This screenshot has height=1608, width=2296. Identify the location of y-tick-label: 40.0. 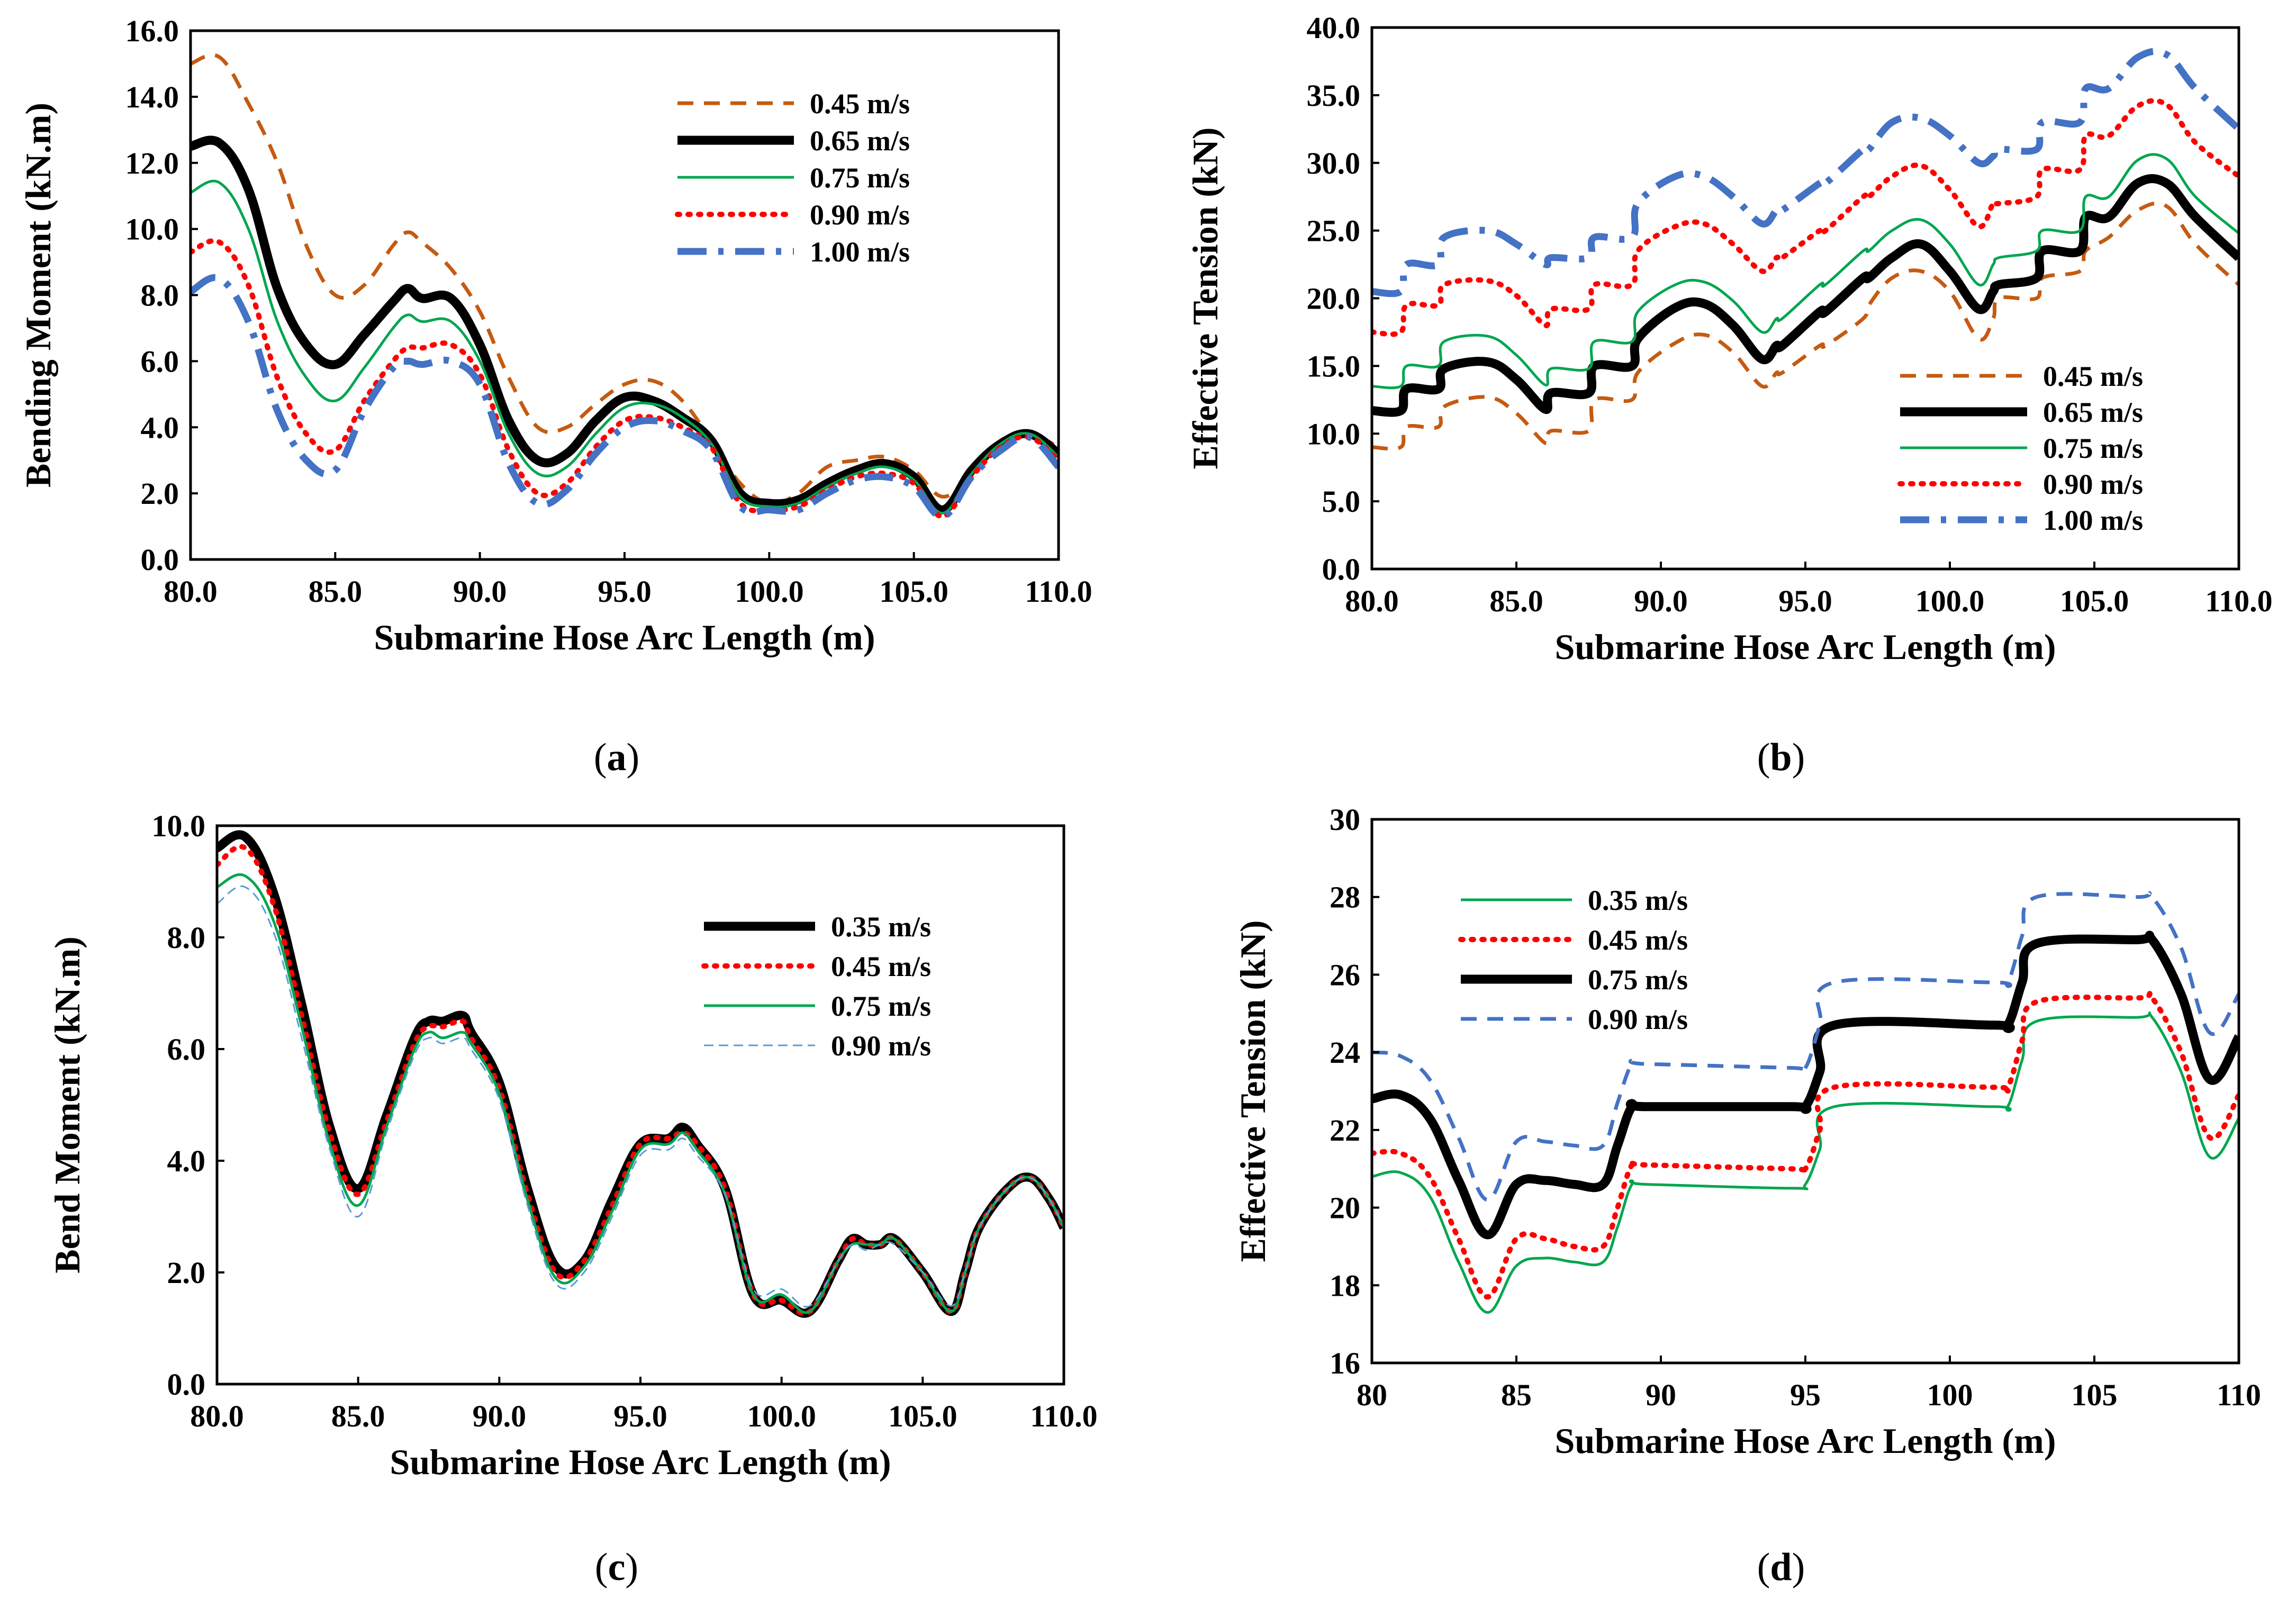
(1334, 28).